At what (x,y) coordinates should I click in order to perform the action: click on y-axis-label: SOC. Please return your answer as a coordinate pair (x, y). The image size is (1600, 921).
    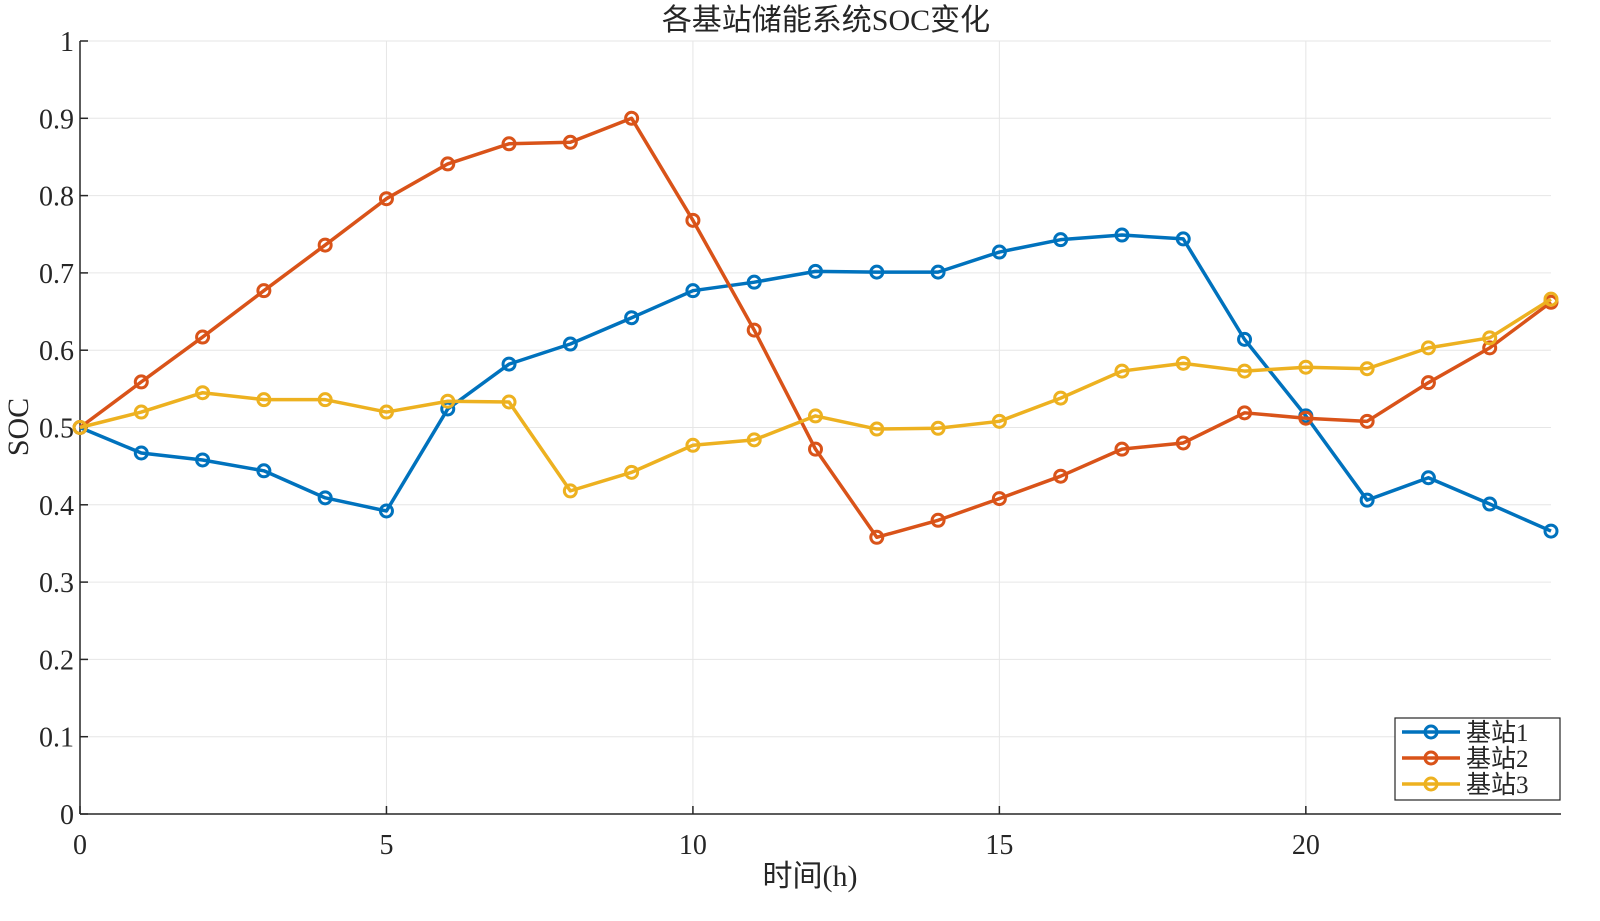
    Looking at the image, I should click on (18, 427).